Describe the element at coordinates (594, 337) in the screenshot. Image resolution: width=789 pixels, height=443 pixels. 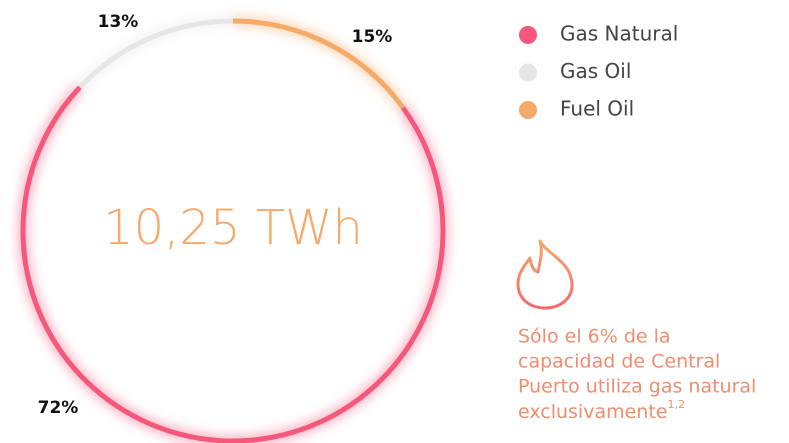
I see `note-line: Sólo el 6% de la` at that location.